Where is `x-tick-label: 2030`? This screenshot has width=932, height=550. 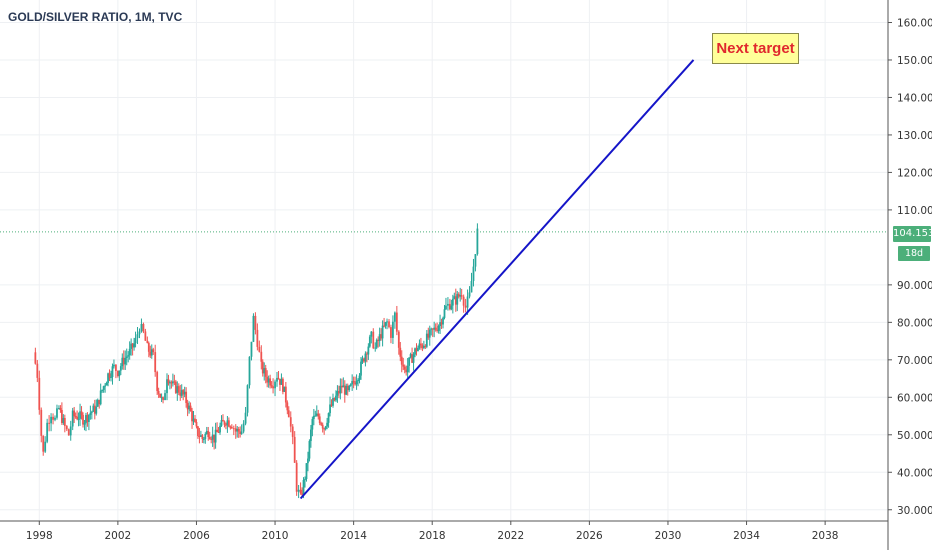 x-tick-label: 2030 is located at coordinates (668, 536).